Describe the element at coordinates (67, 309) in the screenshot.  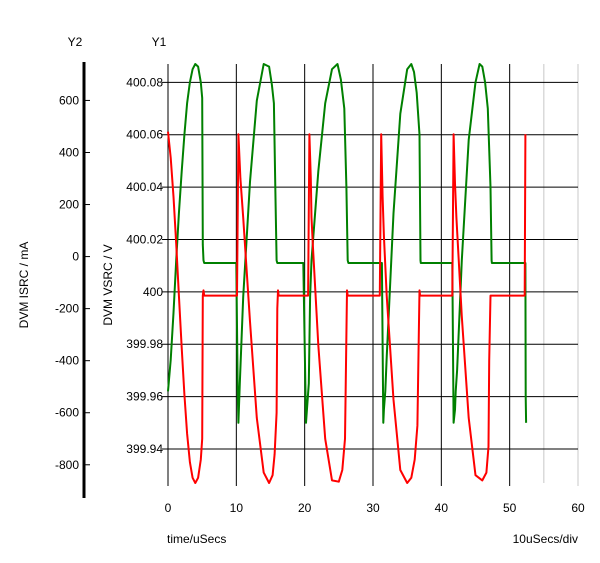
I see `y2-tick-label-3: -200` at that location.